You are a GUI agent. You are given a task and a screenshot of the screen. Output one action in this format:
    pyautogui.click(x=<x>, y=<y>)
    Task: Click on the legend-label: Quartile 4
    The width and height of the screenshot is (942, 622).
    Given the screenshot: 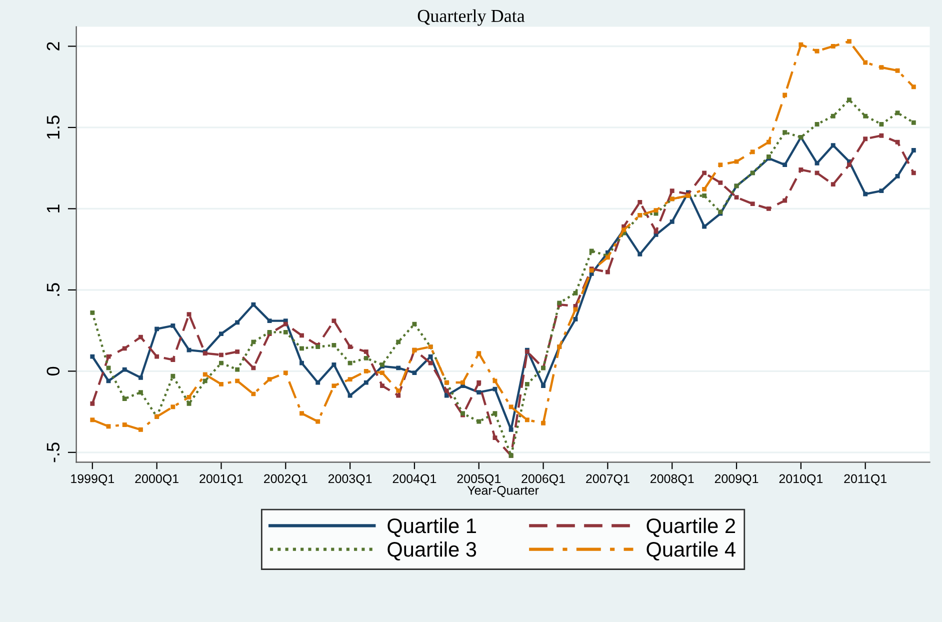 What is the action you would take?
    pyautogui.click(x=691, y=551)
    